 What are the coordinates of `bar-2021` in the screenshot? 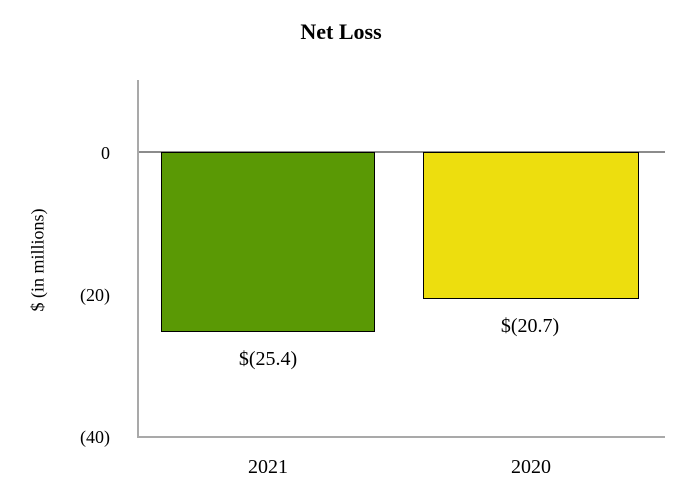 It's located at (268, 242).